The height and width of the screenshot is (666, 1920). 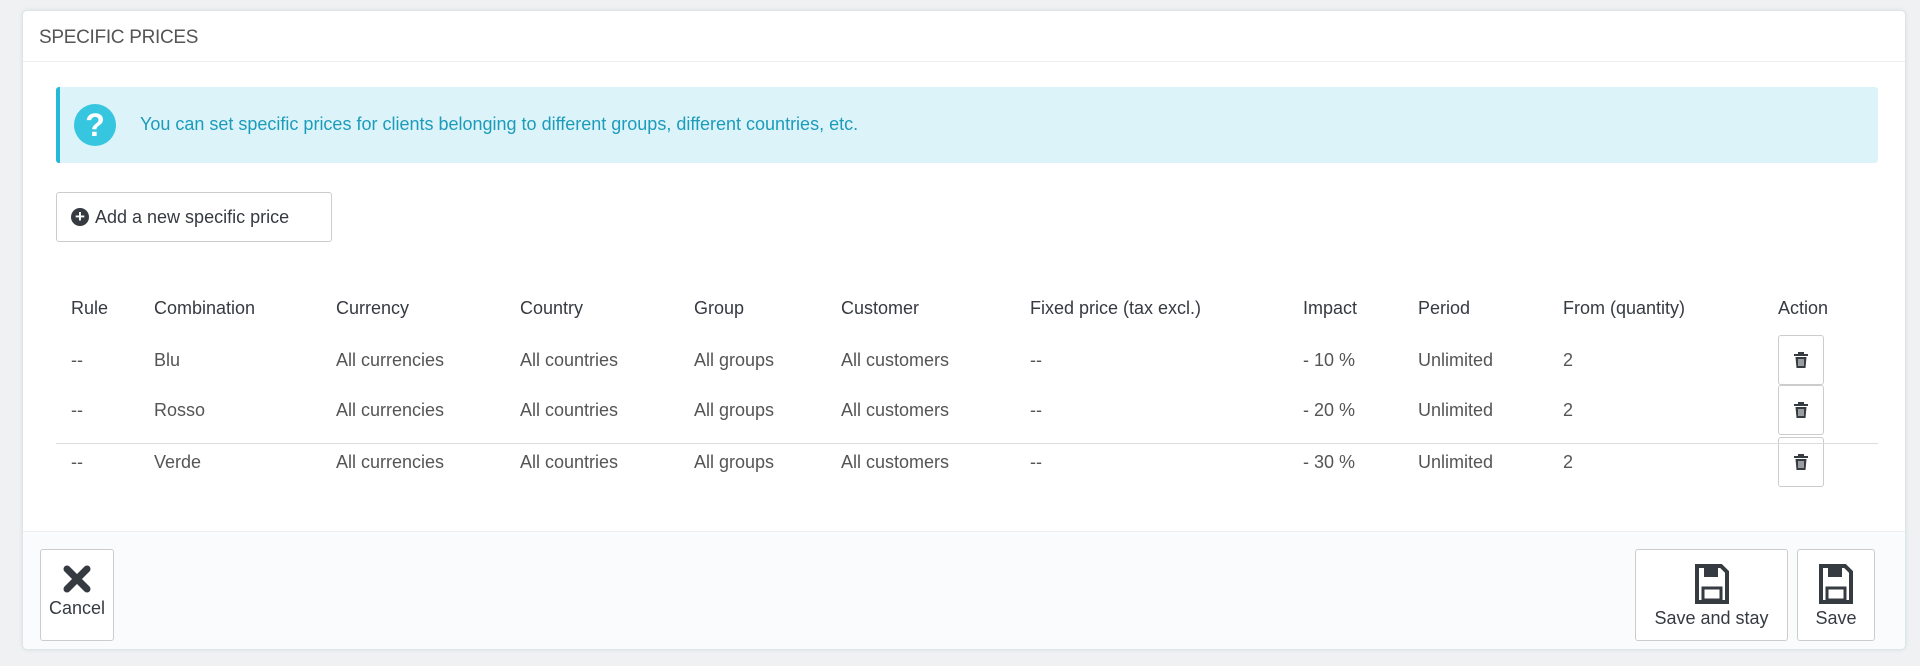 What do you see at coordinates (119, 37) in the screenshot?
I see `panel-title: SPECIFIC PRICES` at bounding box center [119, 37].